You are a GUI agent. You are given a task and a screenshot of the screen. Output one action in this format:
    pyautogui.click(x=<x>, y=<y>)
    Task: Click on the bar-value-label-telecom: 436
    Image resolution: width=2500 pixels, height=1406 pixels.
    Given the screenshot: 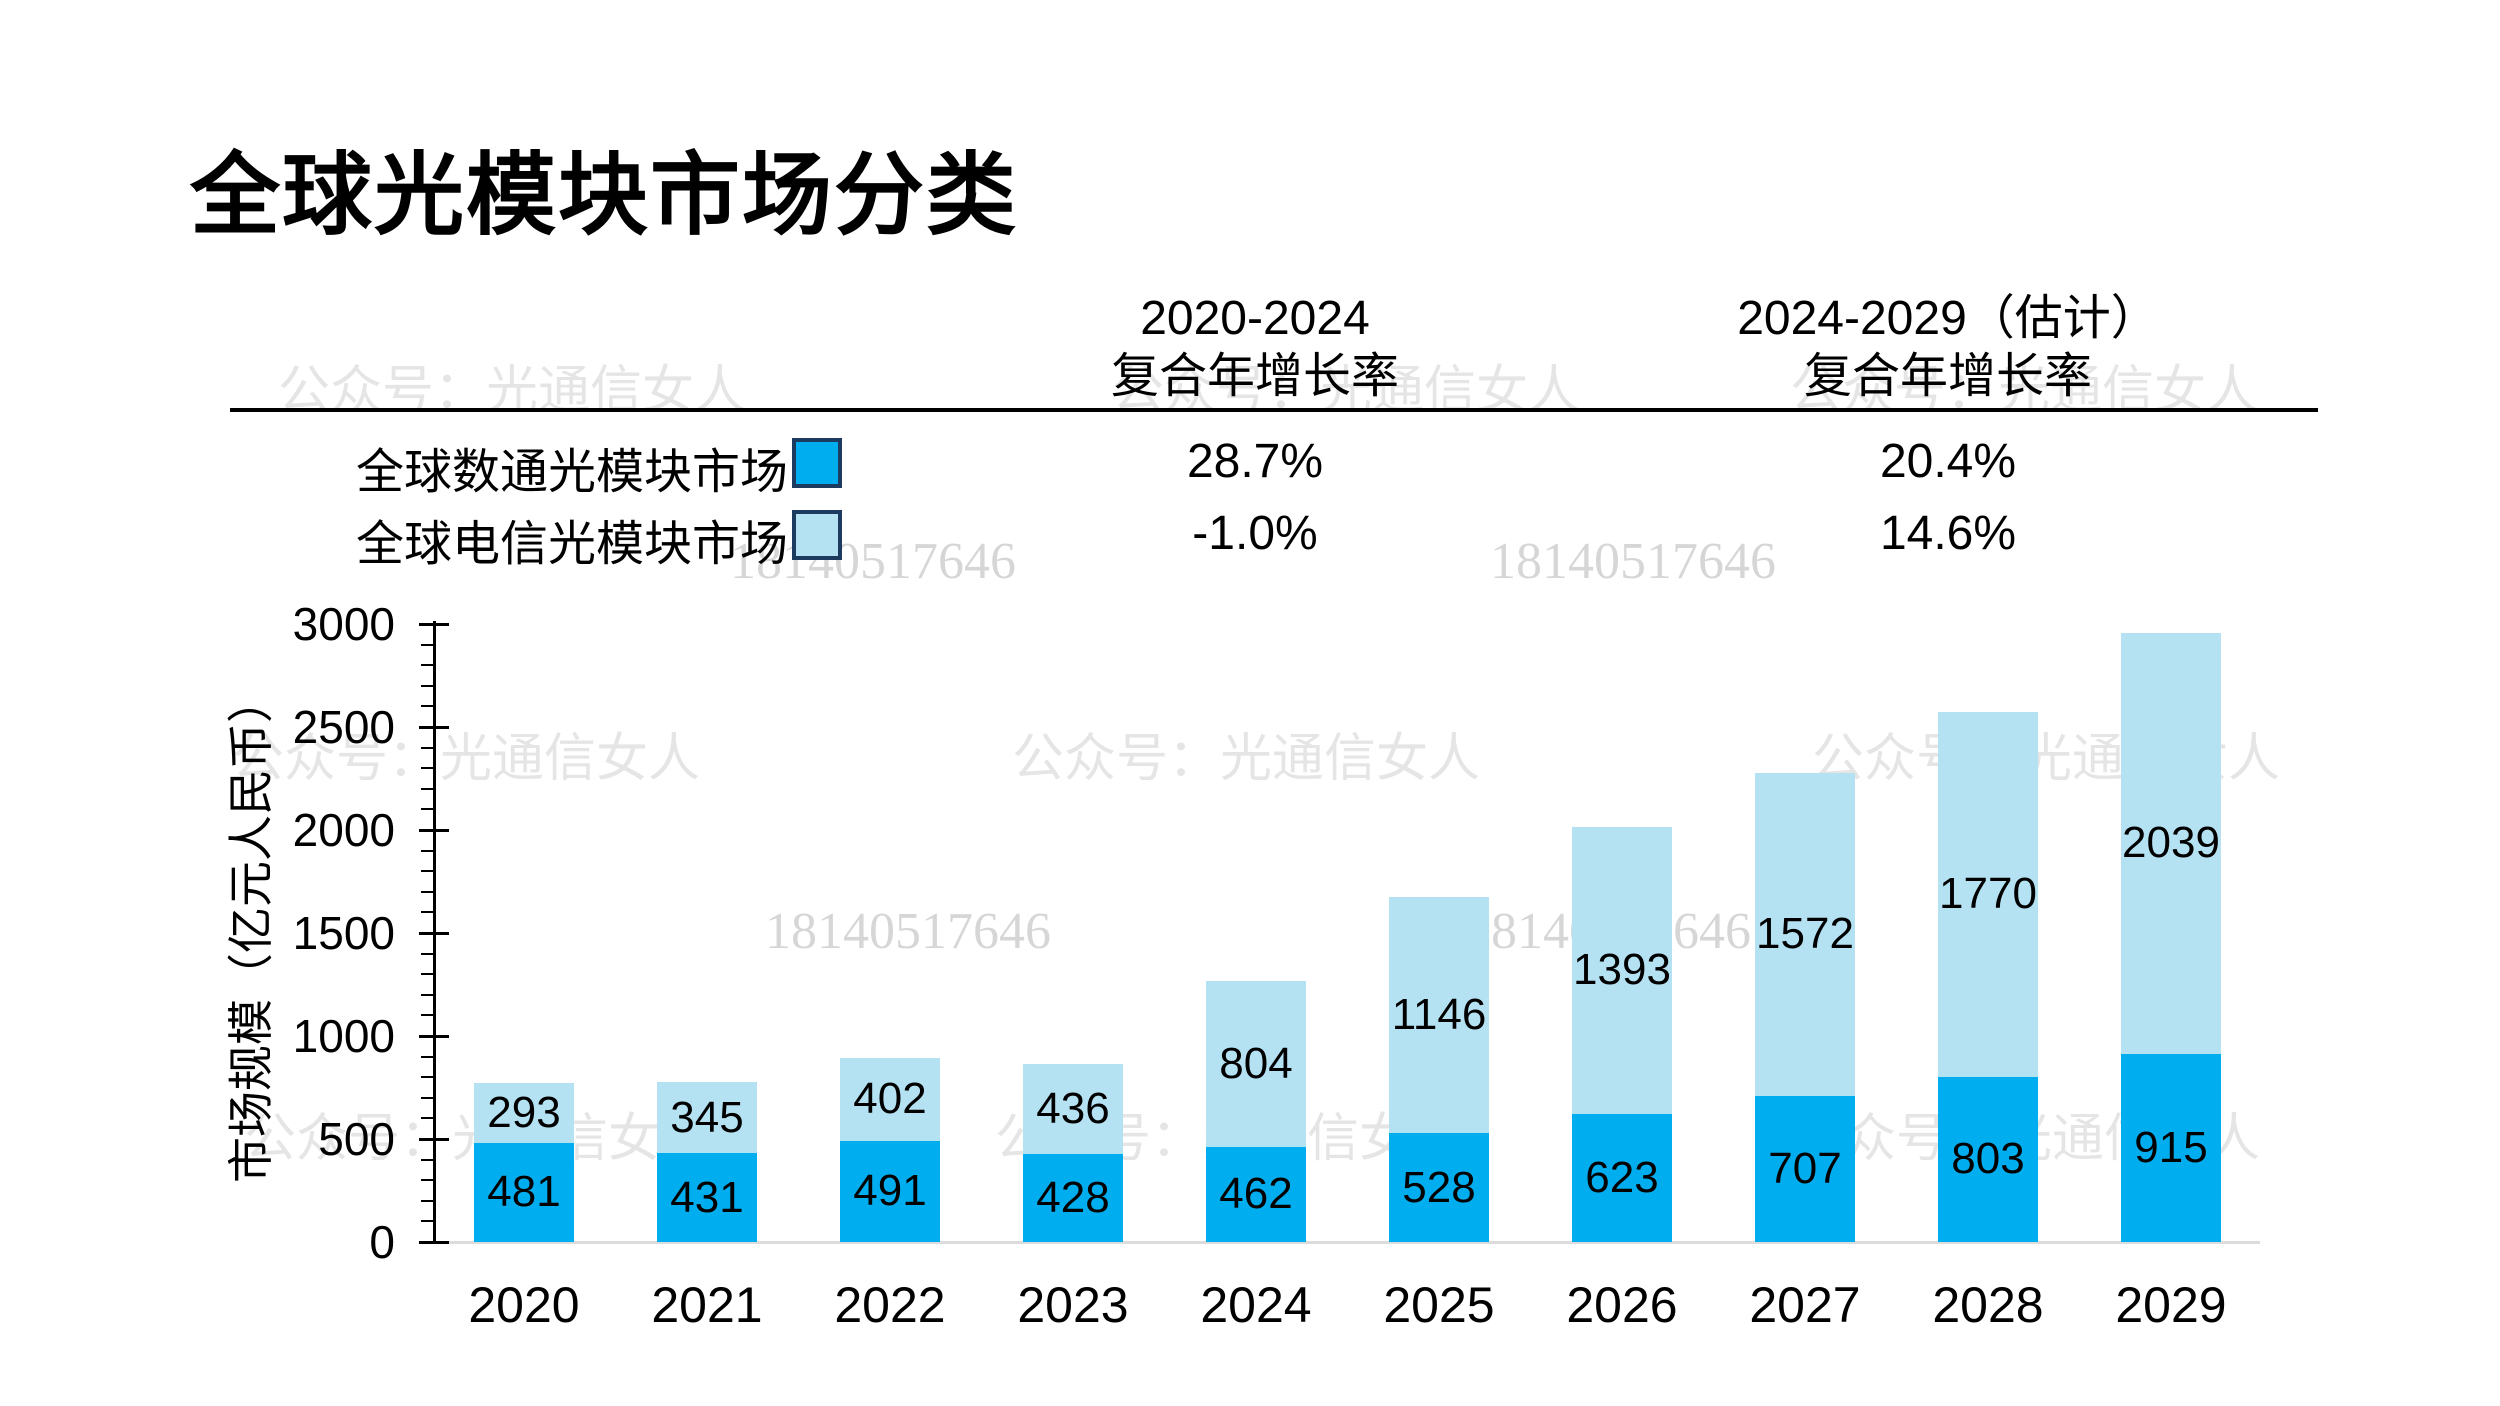 What is the action you would take?
    pyautogui.click(x=1073, y=1108)
    